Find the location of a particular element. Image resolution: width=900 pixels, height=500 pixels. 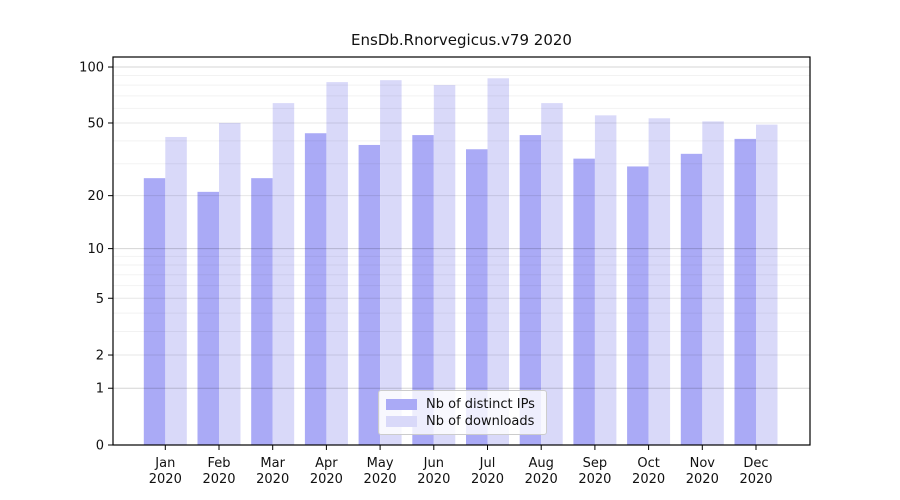

legend: Nb of distinct IPs Nb of downloads is located at coordinates (462, 412).